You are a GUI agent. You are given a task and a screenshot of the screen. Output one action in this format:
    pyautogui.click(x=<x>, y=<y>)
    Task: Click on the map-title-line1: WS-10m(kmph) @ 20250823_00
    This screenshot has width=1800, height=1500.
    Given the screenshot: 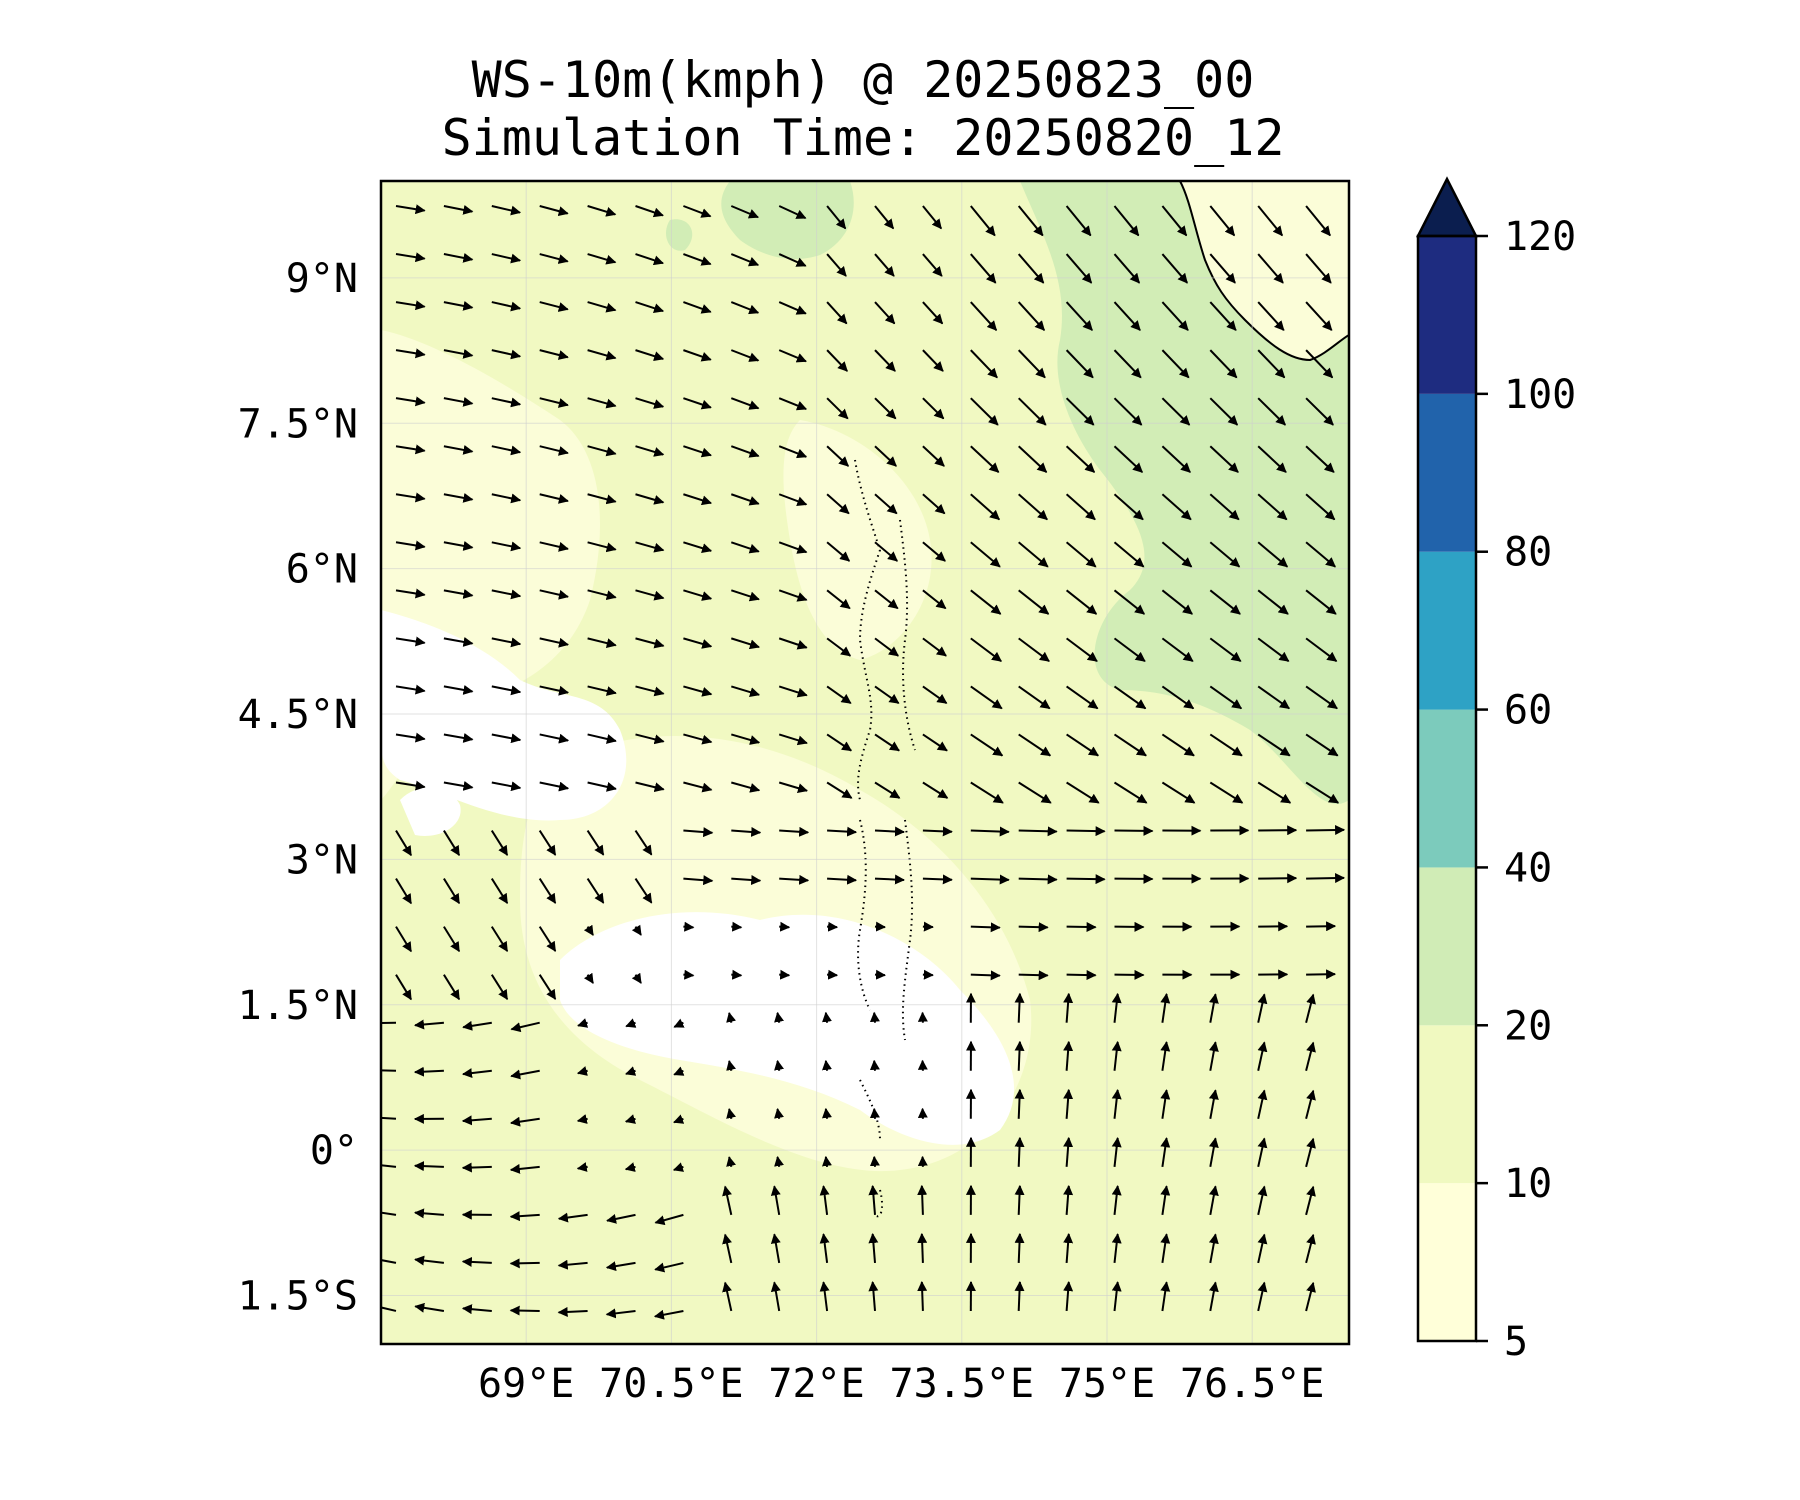 What is the action you would take?
    pyautogui.click(x=863, y=80)
    